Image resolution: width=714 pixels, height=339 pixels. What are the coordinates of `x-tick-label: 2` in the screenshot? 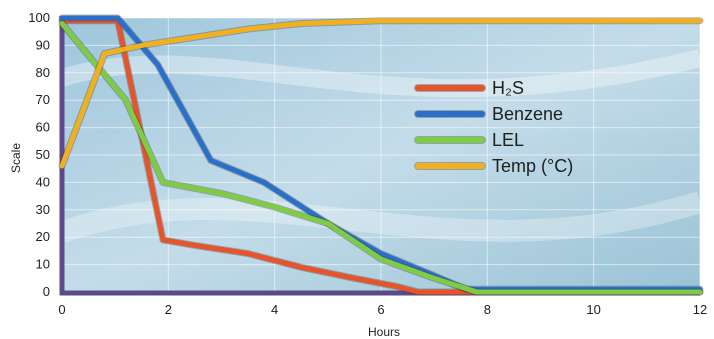 It's located at (168, 309).